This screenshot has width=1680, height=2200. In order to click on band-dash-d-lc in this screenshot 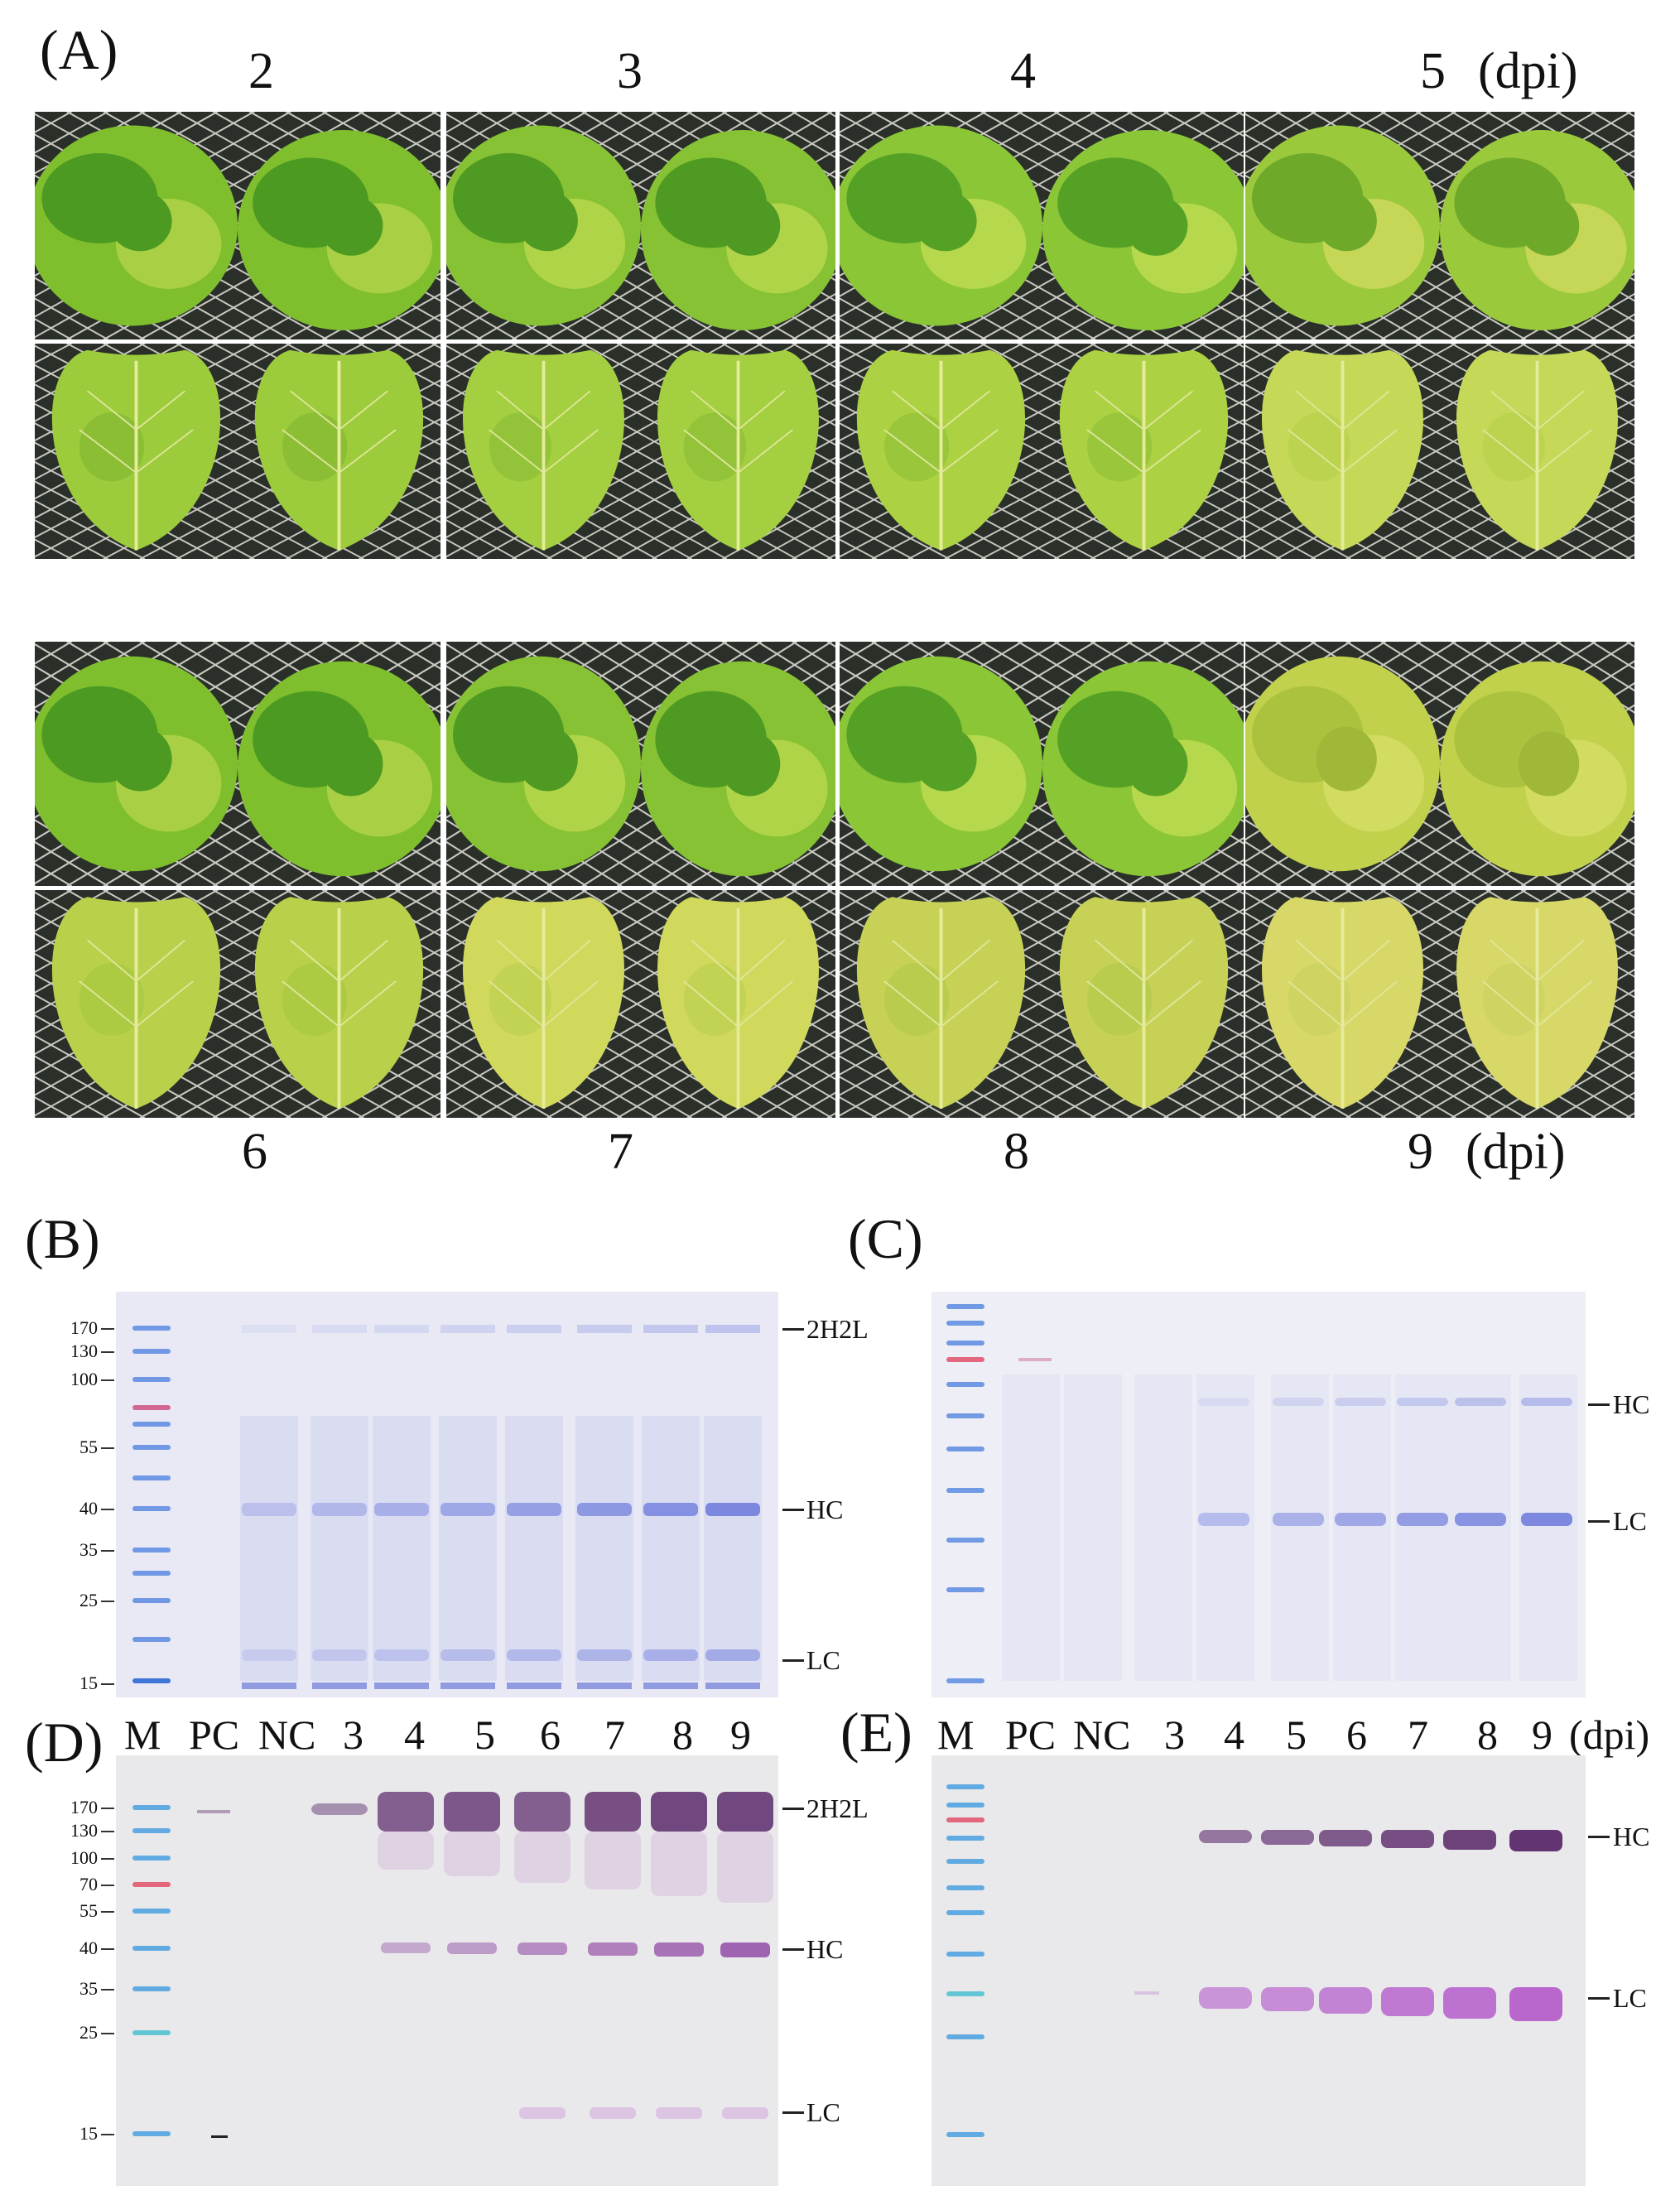, I will do `click(793, 2112)`.